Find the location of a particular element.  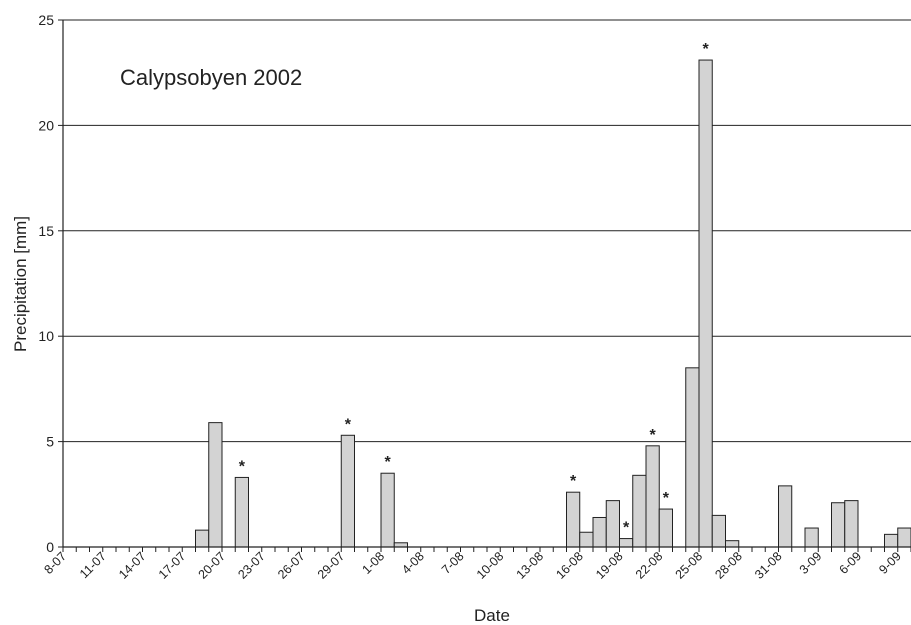

x-tick-label: 23-07 is located at coordinates (251, 565).